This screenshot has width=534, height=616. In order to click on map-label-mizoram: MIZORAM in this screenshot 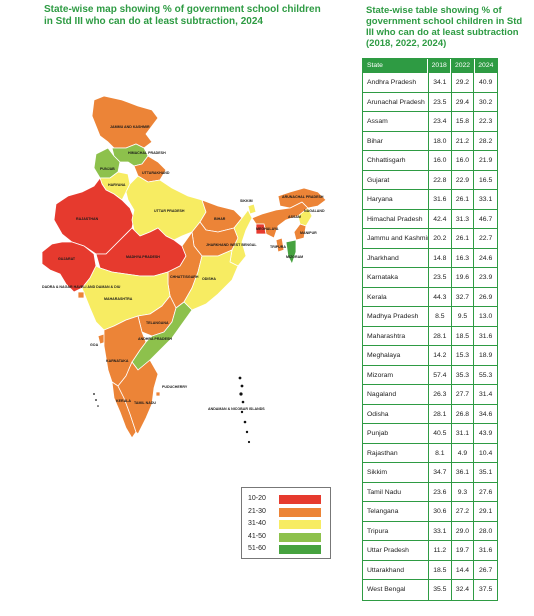, I will do `click(294, 257)`.